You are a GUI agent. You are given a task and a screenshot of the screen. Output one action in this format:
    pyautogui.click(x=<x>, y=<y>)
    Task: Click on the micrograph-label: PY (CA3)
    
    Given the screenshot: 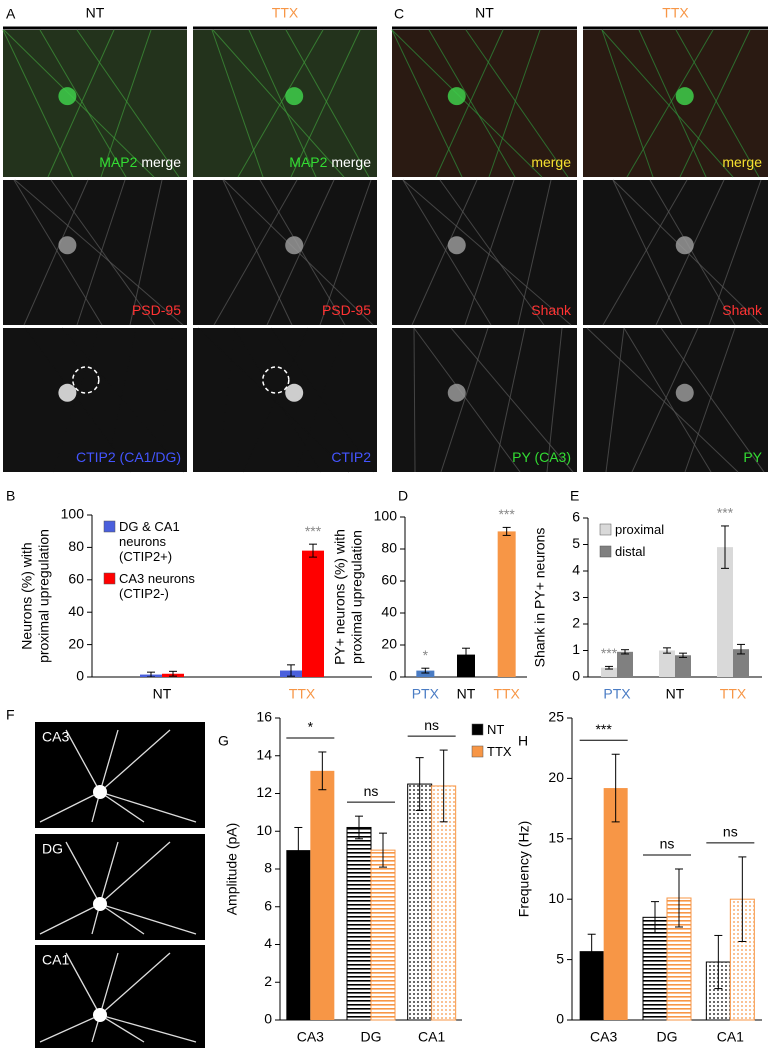 What is the action you would take?
    pyautogui.click(x=541, y=457)
    